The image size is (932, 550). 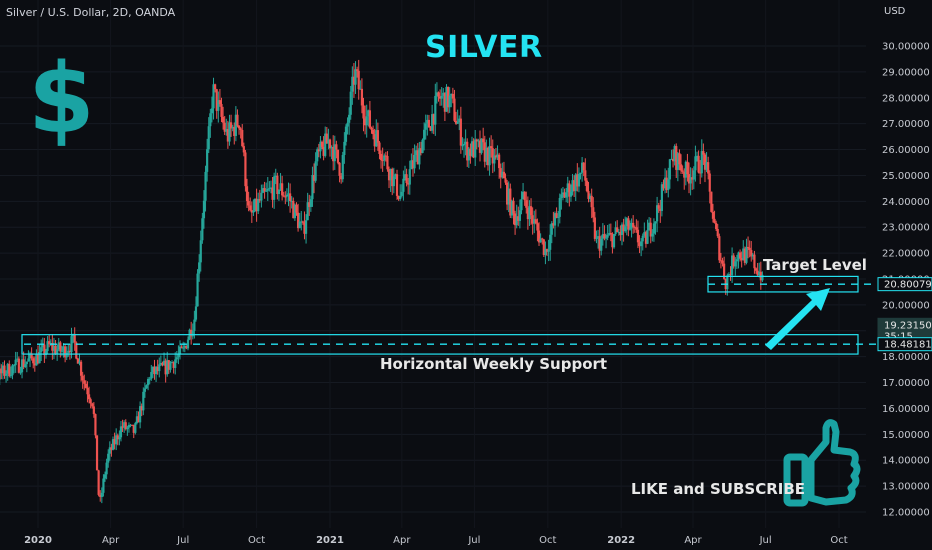 I want to click on chart-title: SILVER, so click(x=484, y=47).